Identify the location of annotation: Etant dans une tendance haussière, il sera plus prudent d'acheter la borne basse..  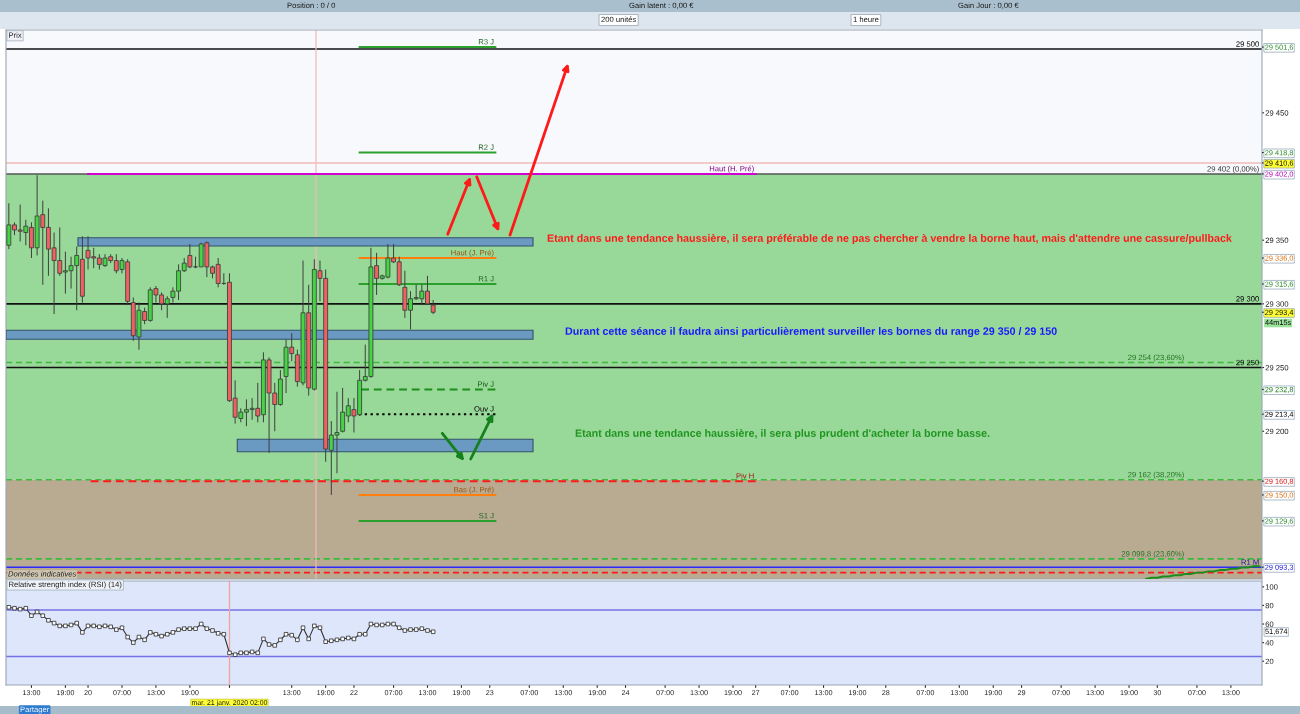
(782, 434).